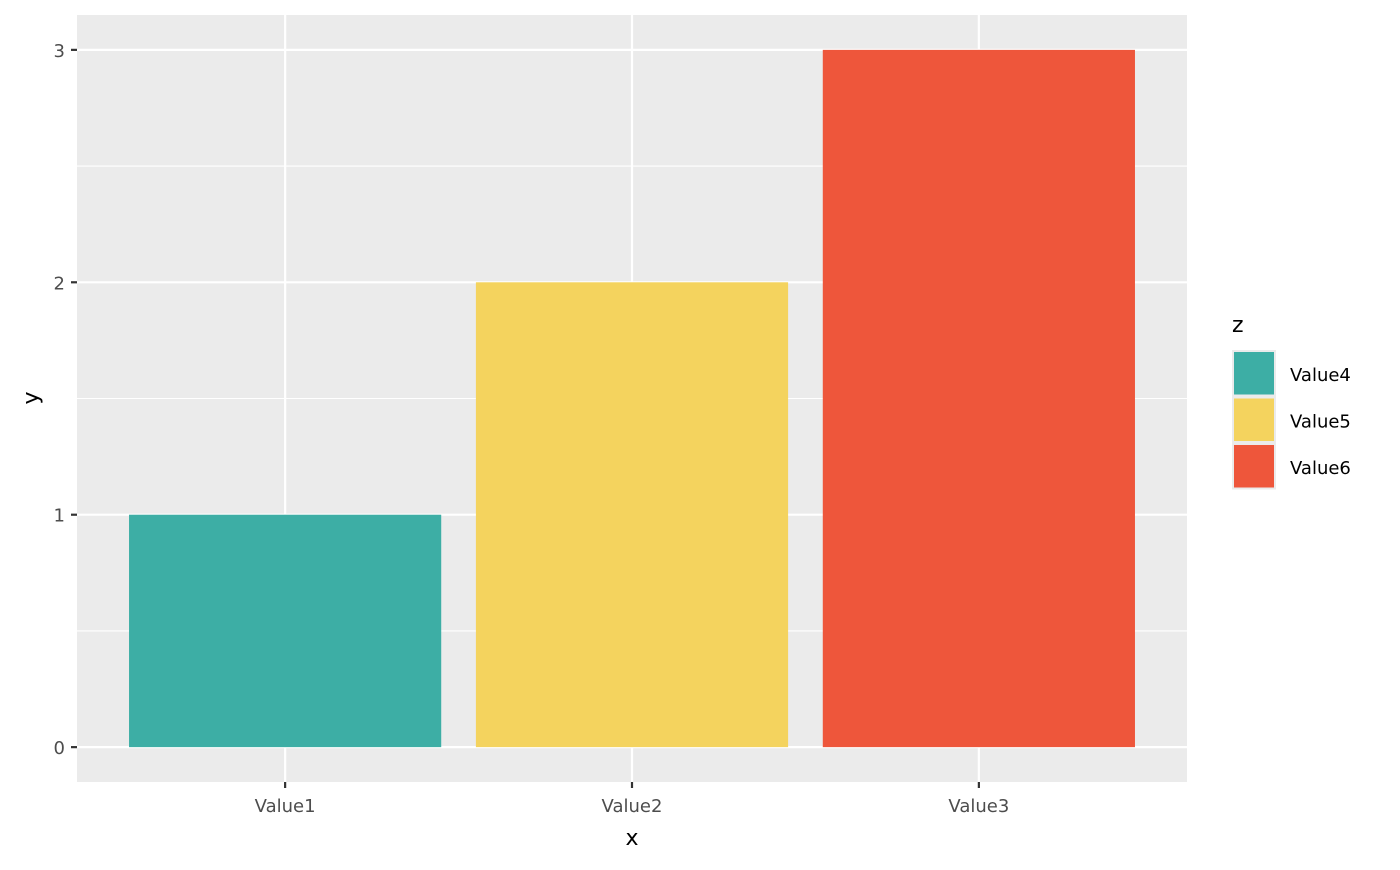 The image size is (1400, 870). Describe the element at coordinates (1254, 466) in the screenshot. I see `legend-swatch-value6` at that location.